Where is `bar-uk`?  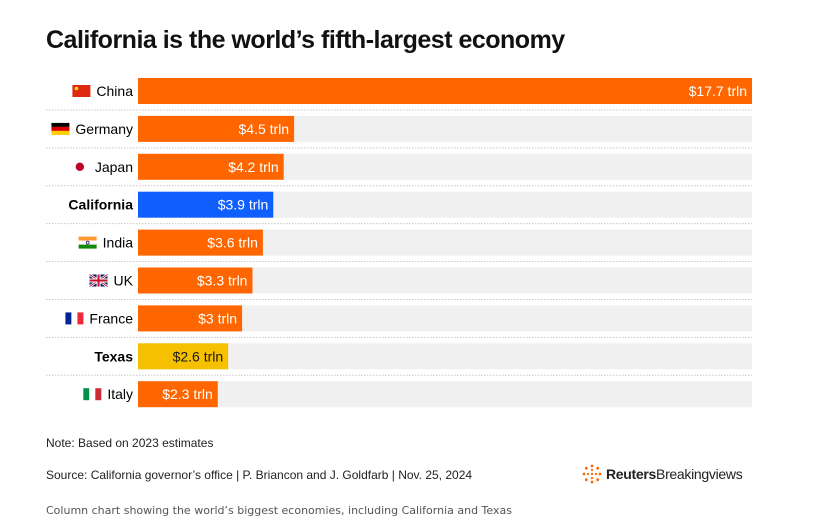
bar-uk is located at coordinates (195, 280).